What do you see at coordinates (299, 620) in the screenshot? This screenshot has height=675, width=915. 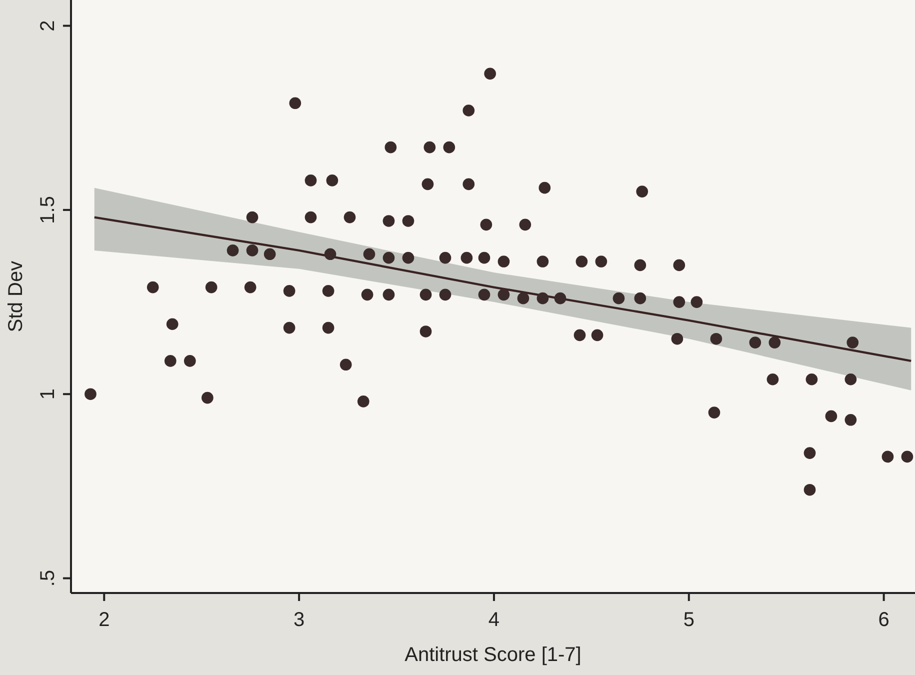 I see `x-tick-label: 3` at bounding box center [299, 620].